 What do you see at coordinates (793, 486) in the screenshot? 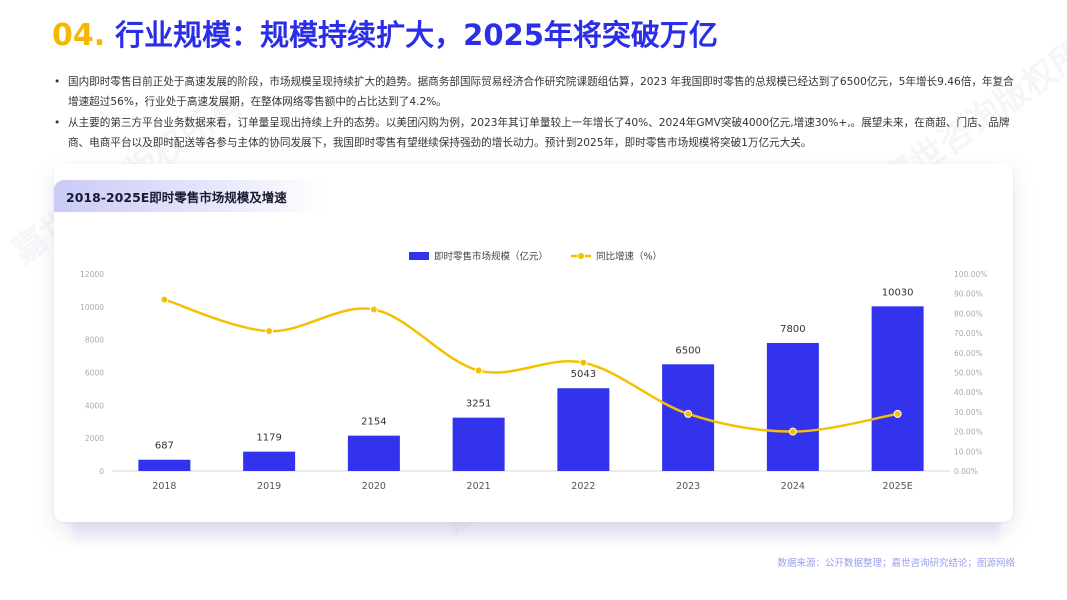
I see `x-tick-label: 2024` at bounding box center [793, 486].